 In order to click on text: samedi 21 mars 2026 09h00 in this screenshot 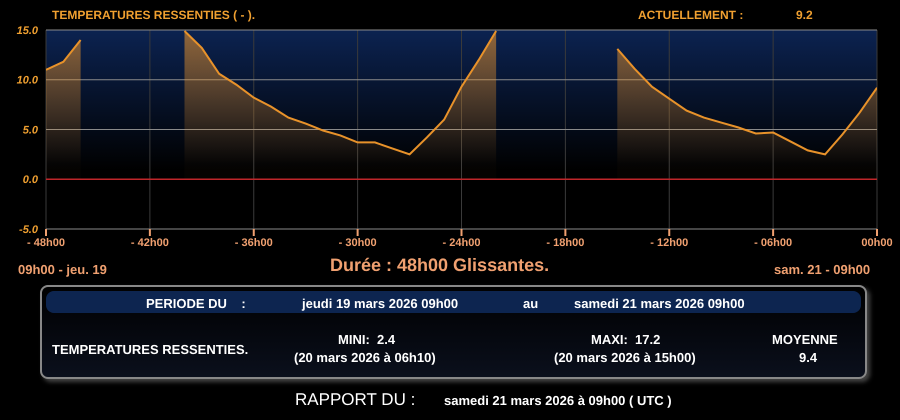, I will do `click(659, 303)`.